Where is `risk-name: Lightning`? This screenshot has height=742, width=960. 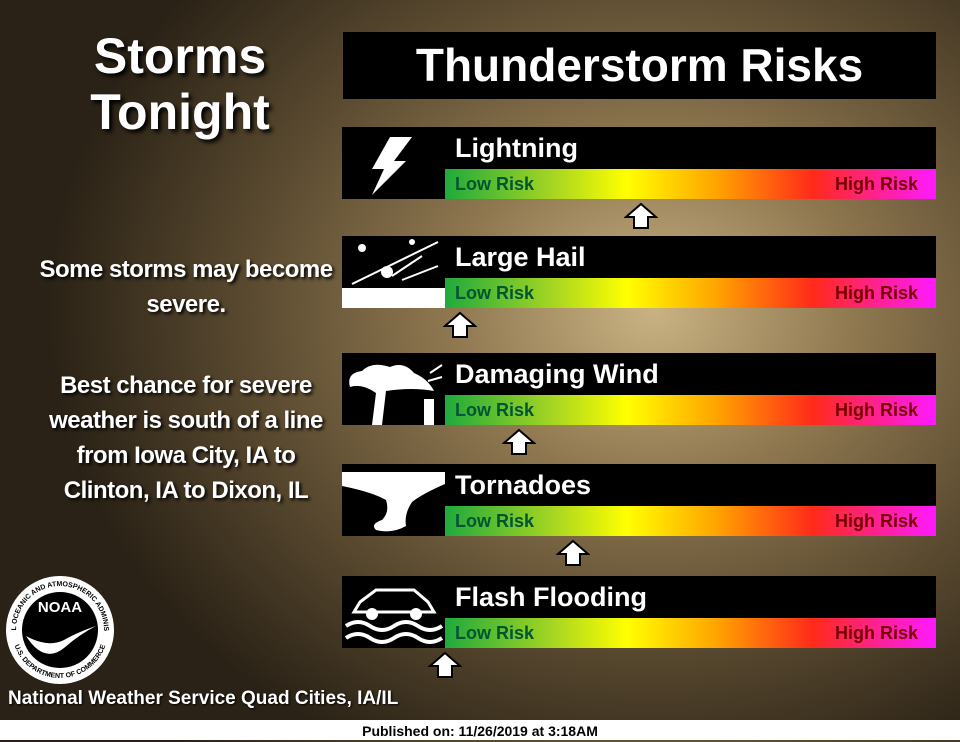 risk-name: Lightning is located at coordinates (516, 148).